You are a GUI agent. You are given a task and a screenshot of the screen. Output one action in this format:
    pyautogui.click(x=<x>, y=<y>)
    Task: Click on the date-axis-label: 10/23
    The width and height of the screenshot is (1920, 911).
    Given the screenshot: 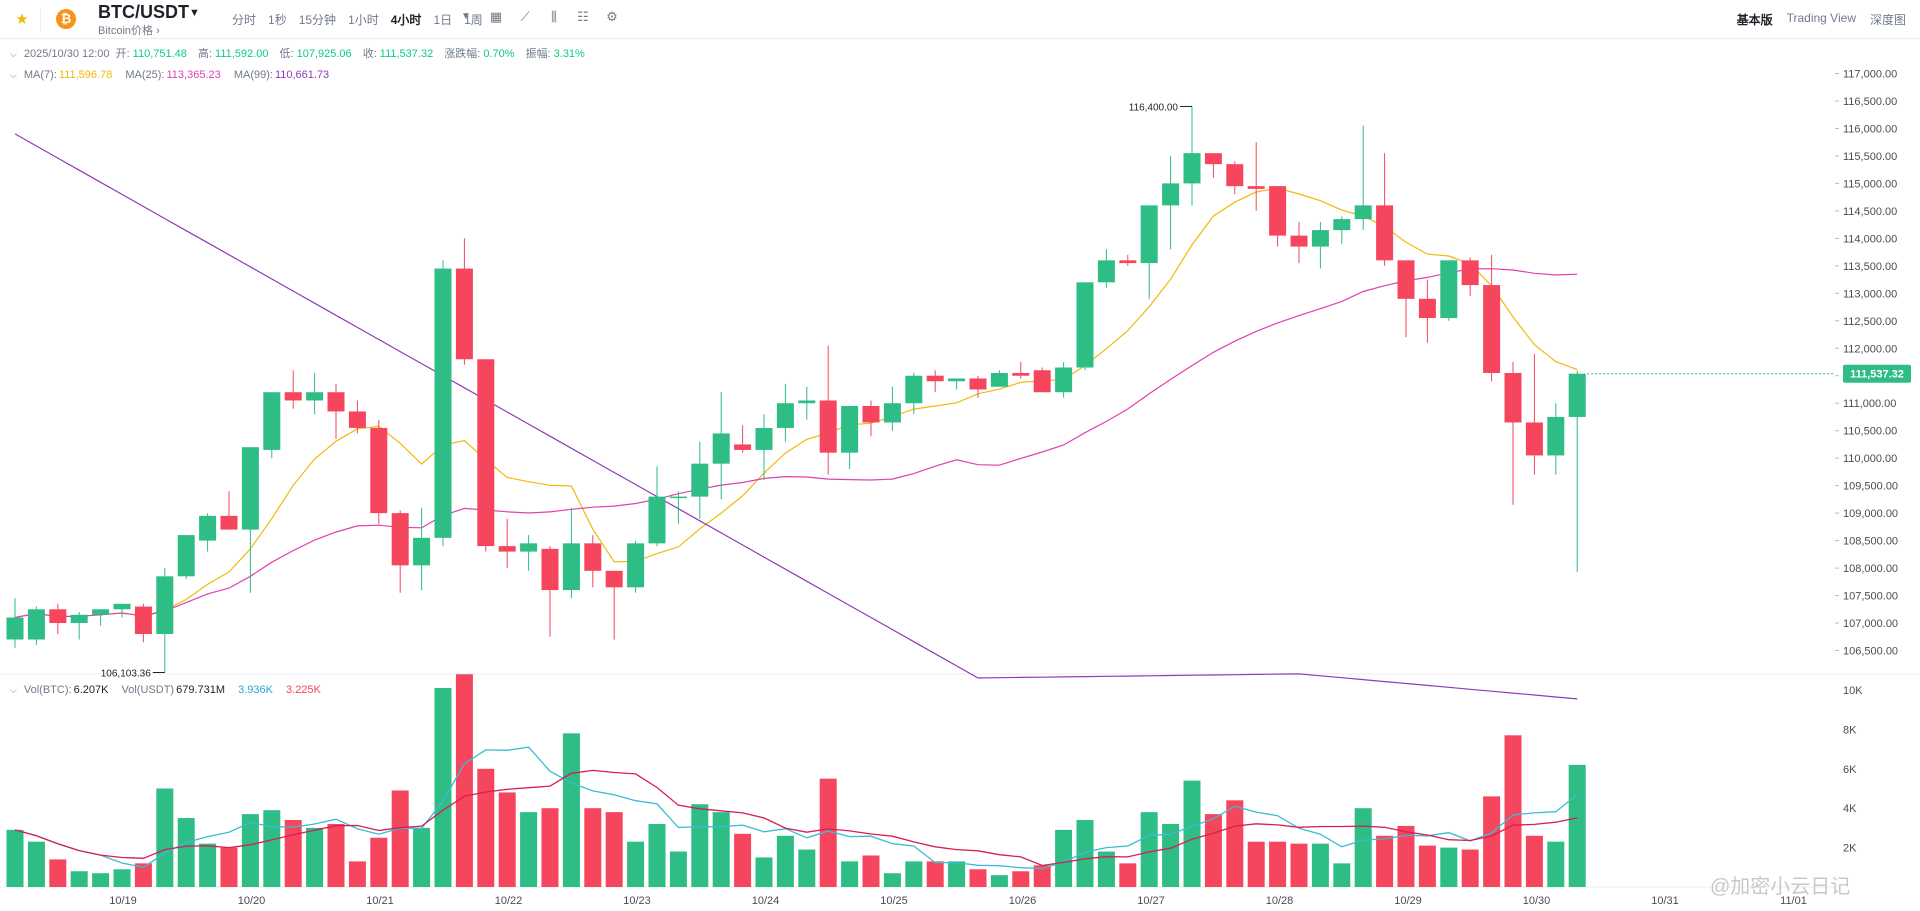 What is the action you would take?
    pyautogui.click(x=637, y=901)
    